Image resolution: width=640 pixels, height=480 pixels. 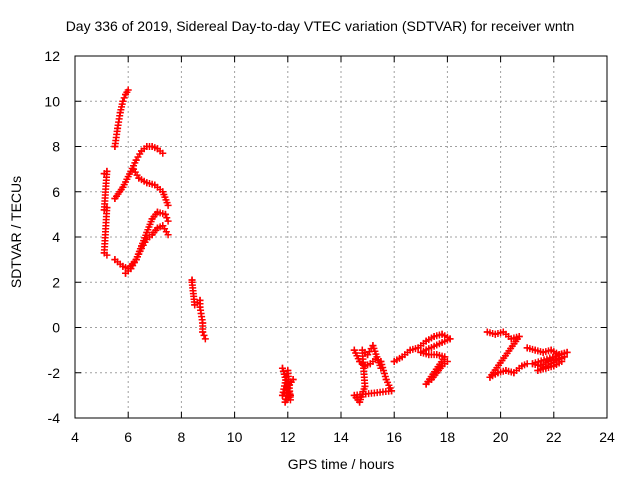 I want to click on x-tick-label: 22, so click(x=554, y=437).